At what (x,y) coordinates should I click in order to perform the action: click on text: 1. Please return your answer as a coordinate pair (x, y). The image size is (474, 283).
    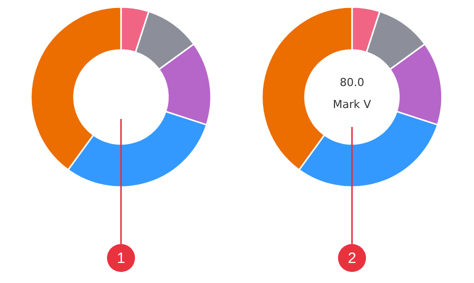
    Looking at the image, I should click on (121, 258).